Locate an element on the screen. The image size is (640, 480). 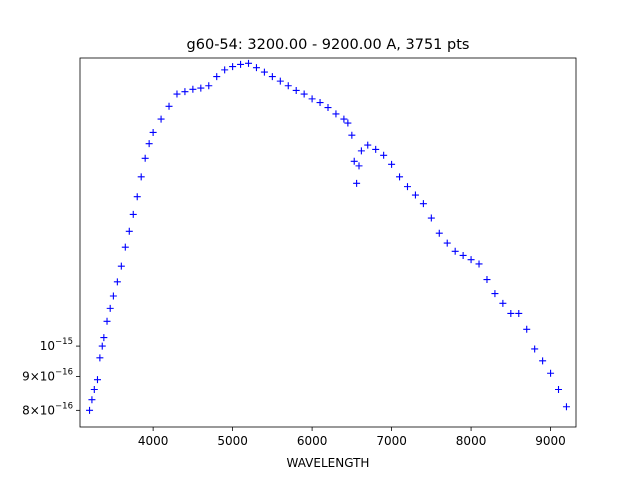
y-tick-label-2: 8×10⁻¹⁶ is located at coordinates (47, 409).